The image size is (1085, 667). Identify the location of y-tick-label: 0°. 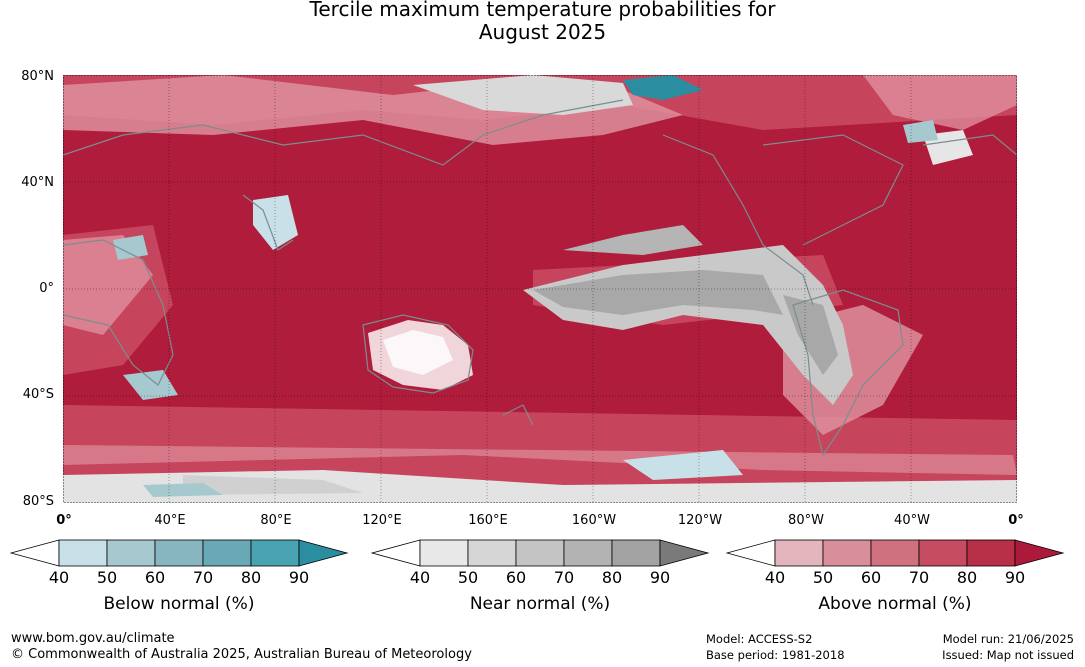
(46, 288).